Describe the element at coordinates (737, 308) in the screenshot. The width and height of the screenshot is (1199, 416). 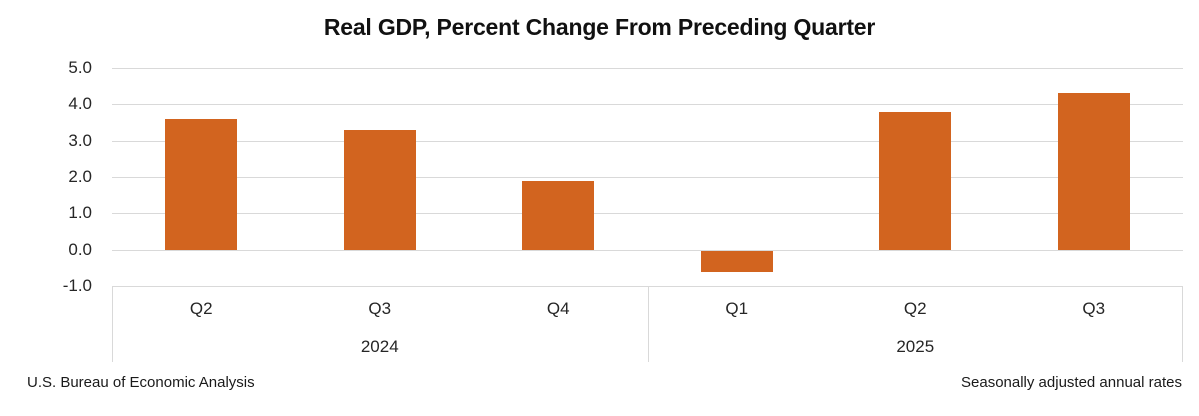
I see `x-axis-quarter-label: Q1` at that location.